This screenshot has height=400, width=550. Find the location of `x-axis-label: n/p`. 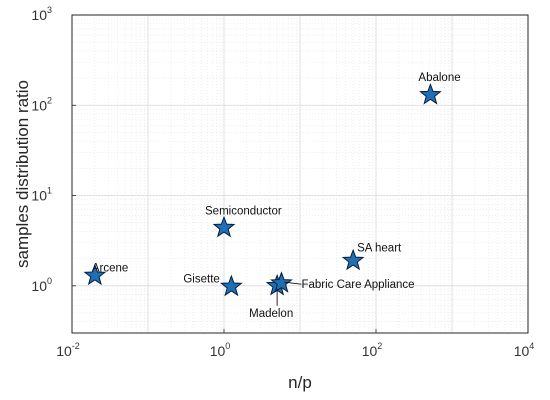

x-axis-label: n/p is located at coordinates (300, 382).